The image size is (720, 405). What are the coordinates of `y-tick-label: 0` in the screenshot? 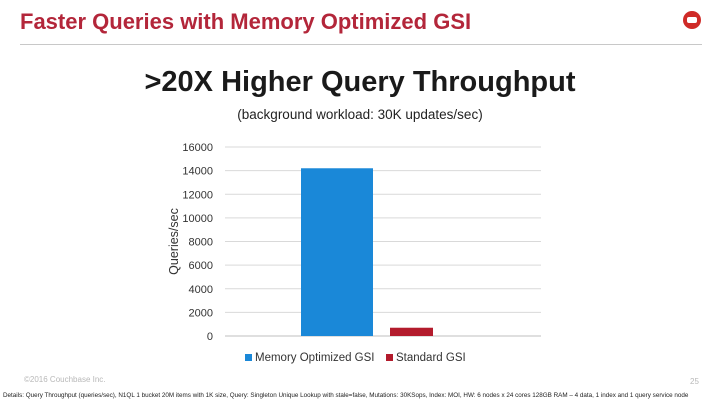 It's located at (210, 337).